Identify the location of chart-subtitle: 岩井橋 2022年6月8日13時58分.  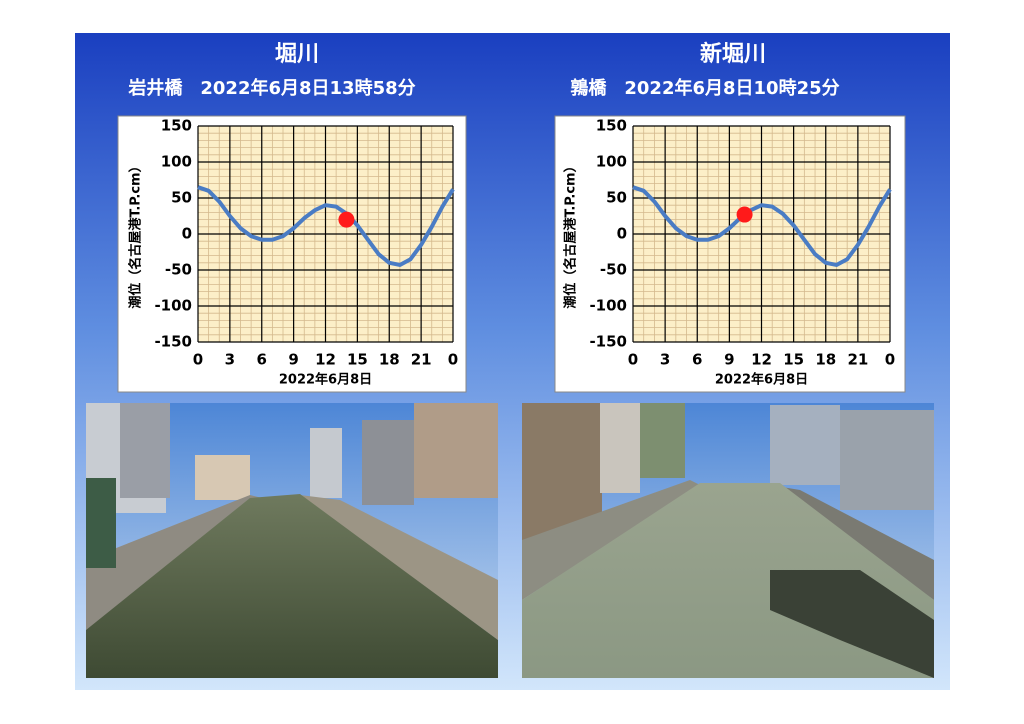
(271, 88).